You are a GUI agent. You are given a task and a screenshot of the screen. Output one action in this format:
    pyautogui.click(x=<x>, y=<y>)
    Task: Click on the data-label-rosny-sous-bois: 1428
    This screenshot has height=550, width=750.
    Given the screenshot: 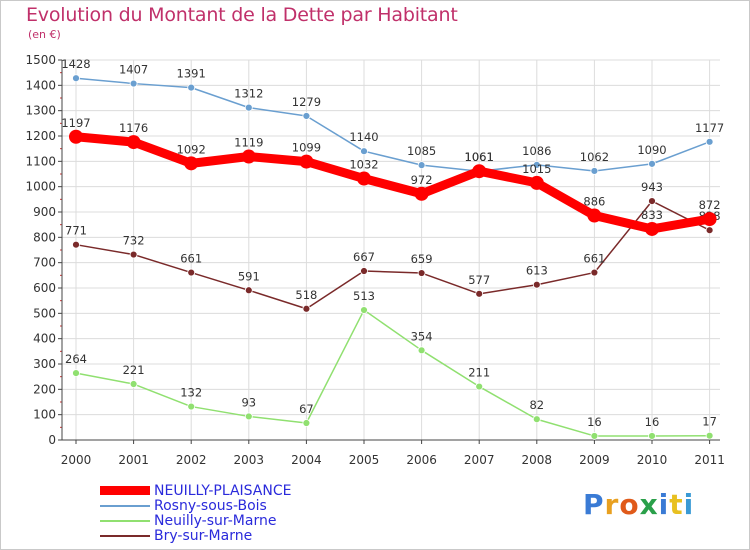 What is the action you would take?
    pyautogui.click(x=75, y=64)
    